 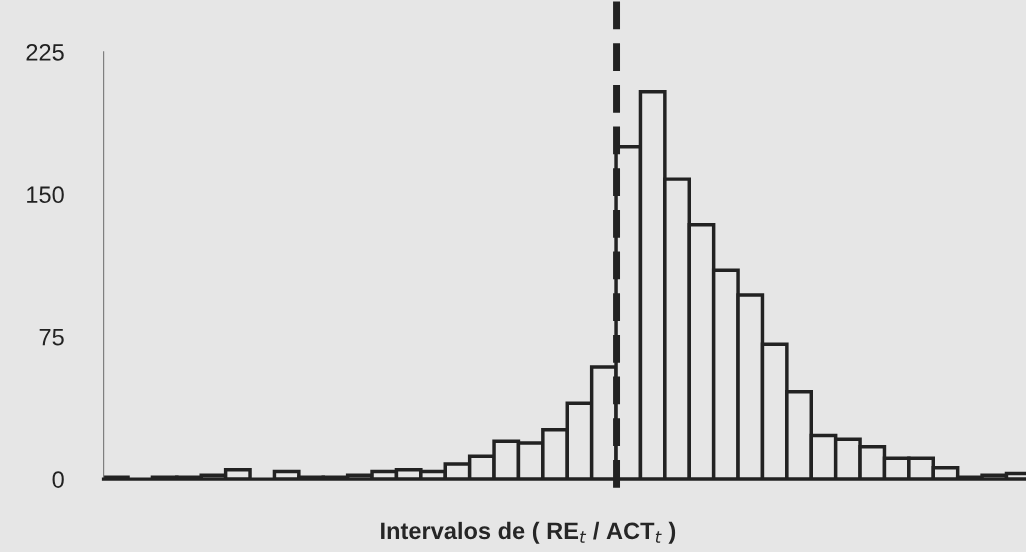 What do you see at coordinates (45, 52) in the screenshot?
I see `y-tick-label: 225` at bounding box center [45, 52].